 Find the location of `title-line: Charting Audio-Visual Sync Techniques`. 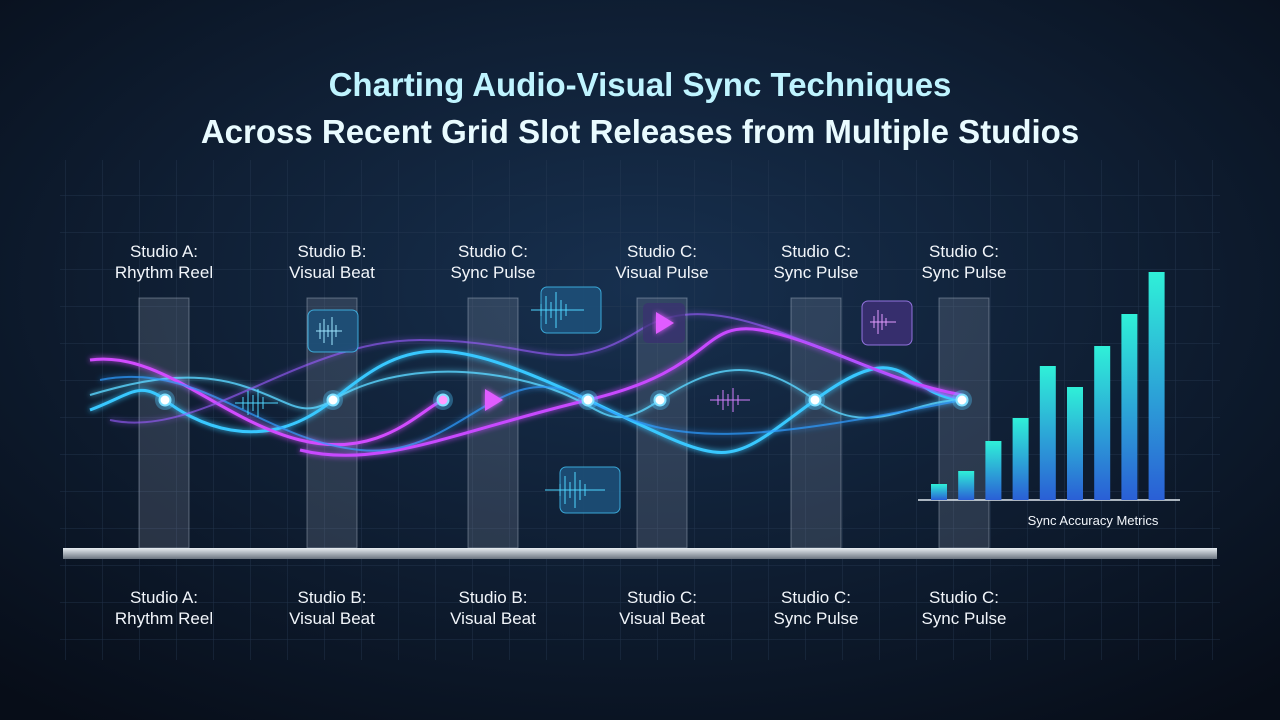

title-line: Charting Audio-Visual Sync Techniques is located at coordinates (640, 84).